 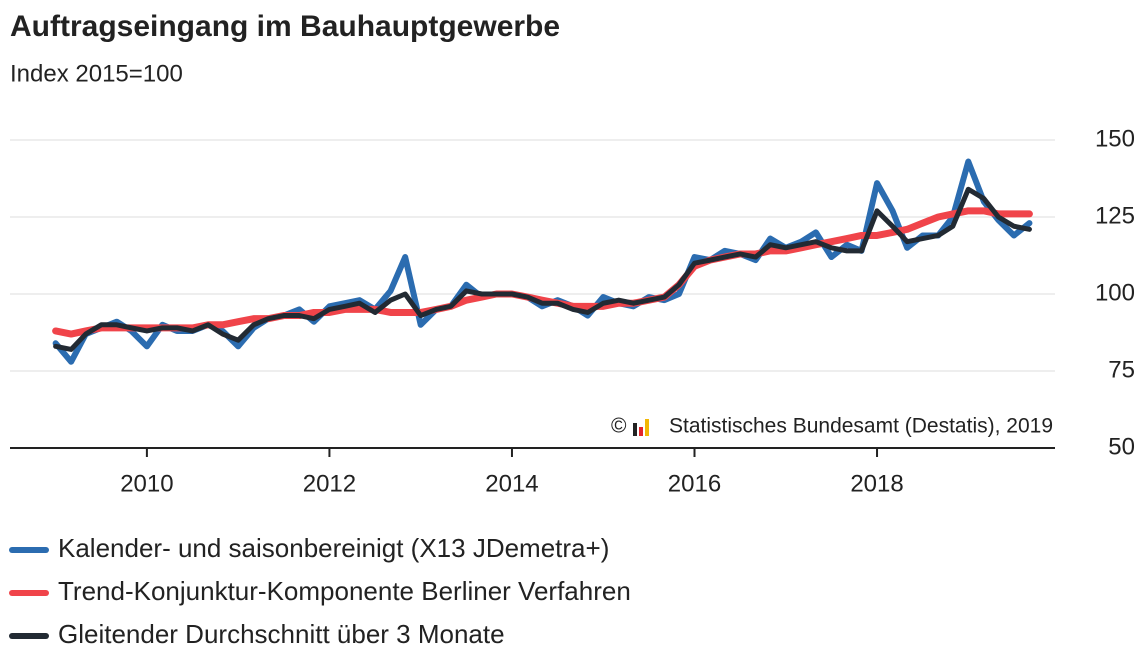 What do you see at coordinates (281, 634) in the screenshot?
I see `legend-label: Gleitender Durchschnitt über 3 Monate` at bounding box center [281, 634].